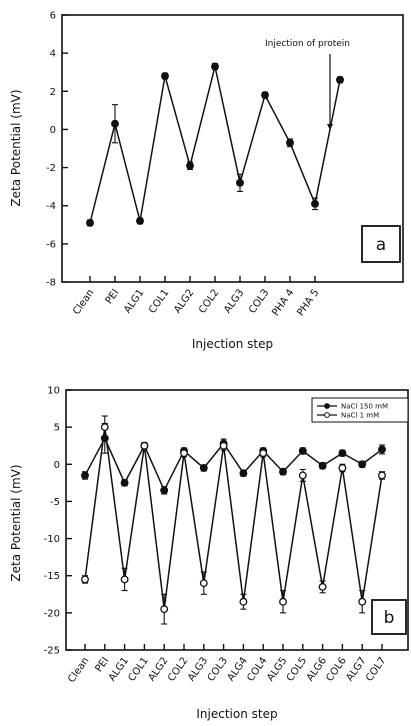  What do you see at coordinates (52, 613) in the screenshot?
I see `y-tick-label: -20` at bounding box center [52, 613].